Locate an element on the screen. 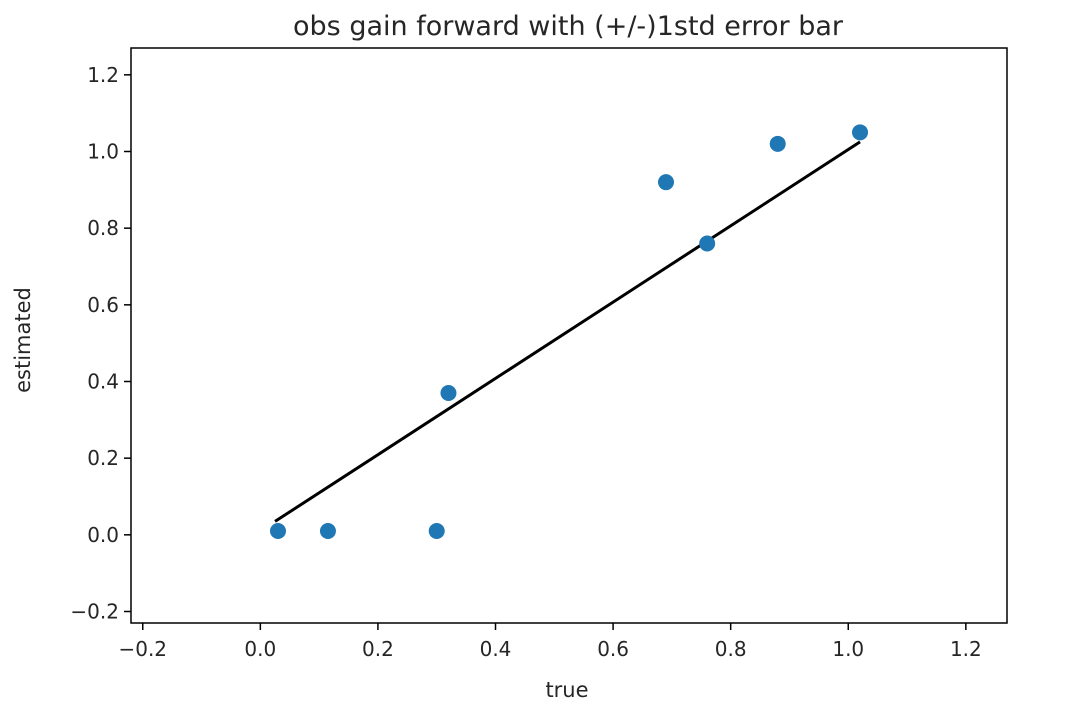  x-tick-label: 1.0 is located at coordinates (848, 649).